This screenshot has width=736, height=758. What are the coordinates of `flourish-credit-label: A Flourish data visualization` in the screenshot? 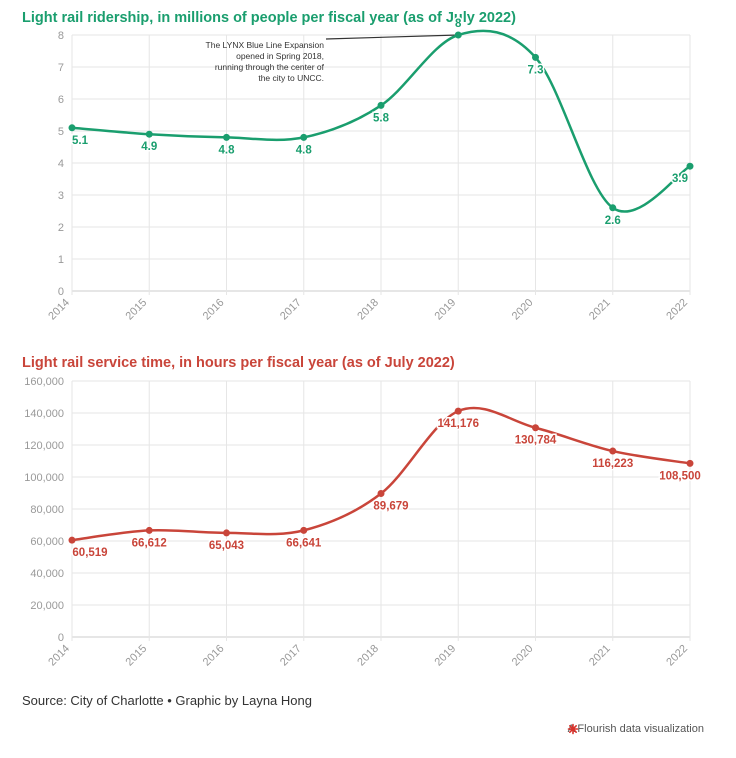 It's located at (635, 729).